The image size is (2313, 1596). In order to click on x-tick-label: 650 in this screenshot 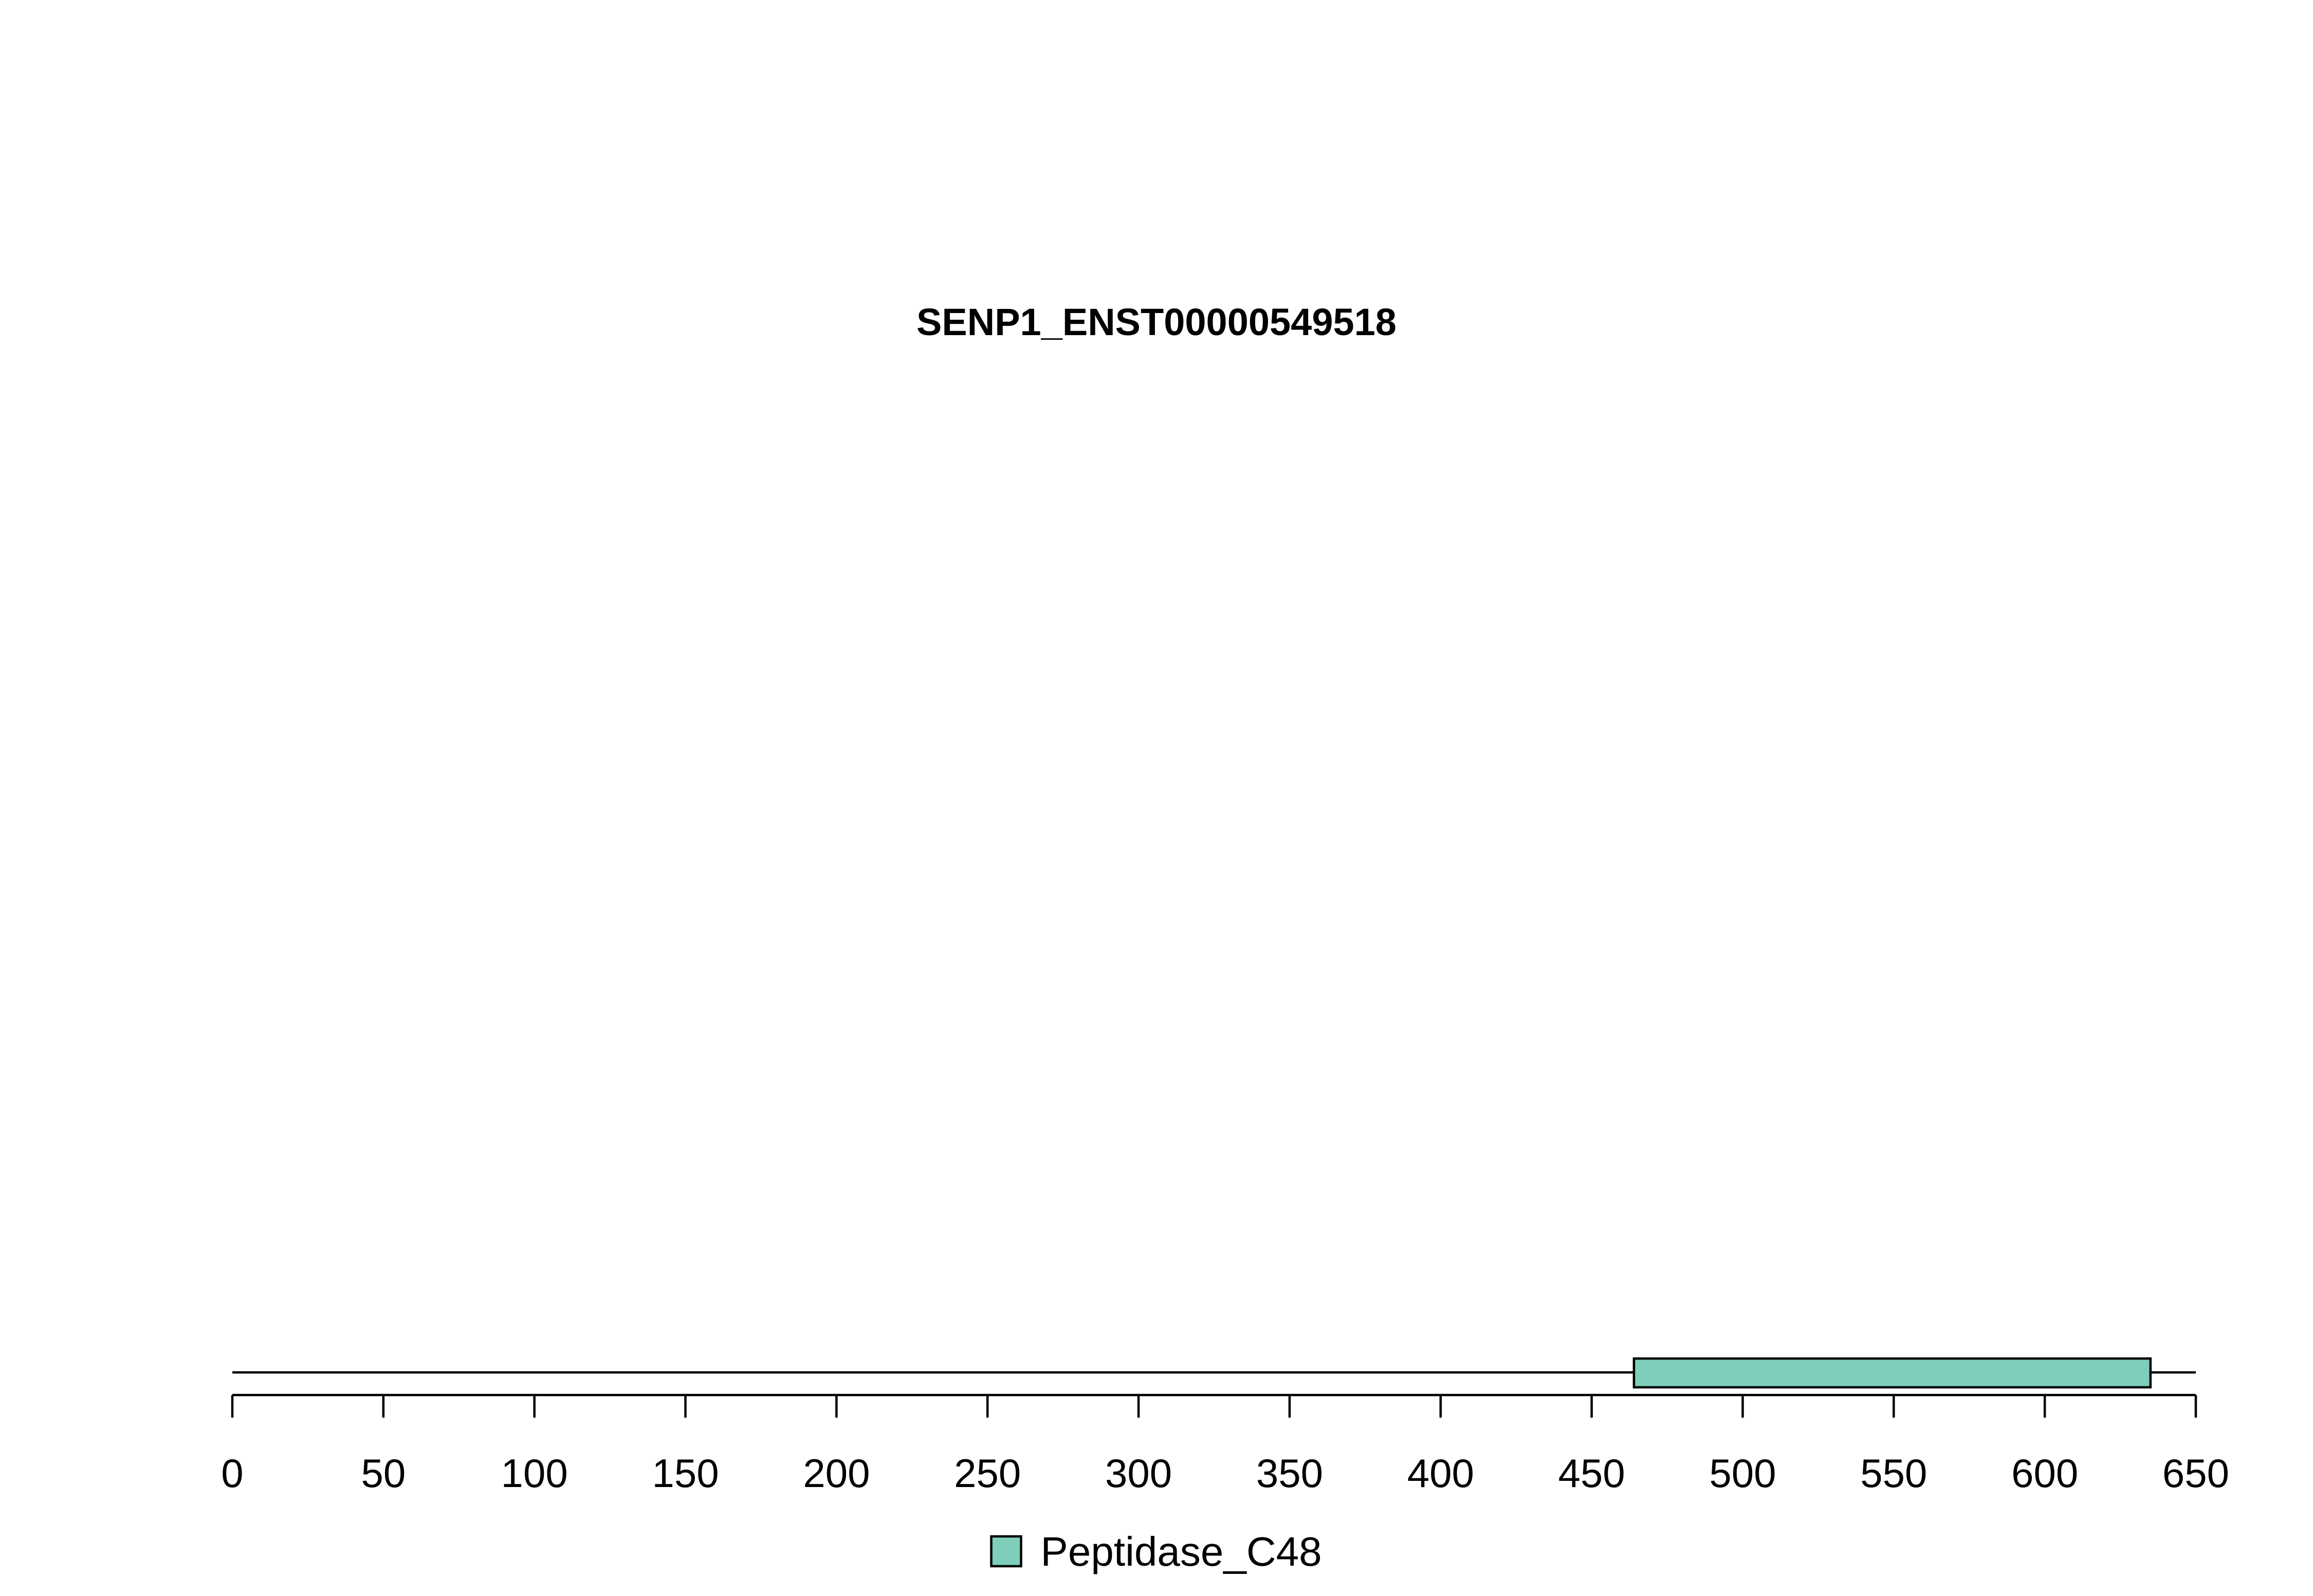, I will do `click(2196, 1474)`.